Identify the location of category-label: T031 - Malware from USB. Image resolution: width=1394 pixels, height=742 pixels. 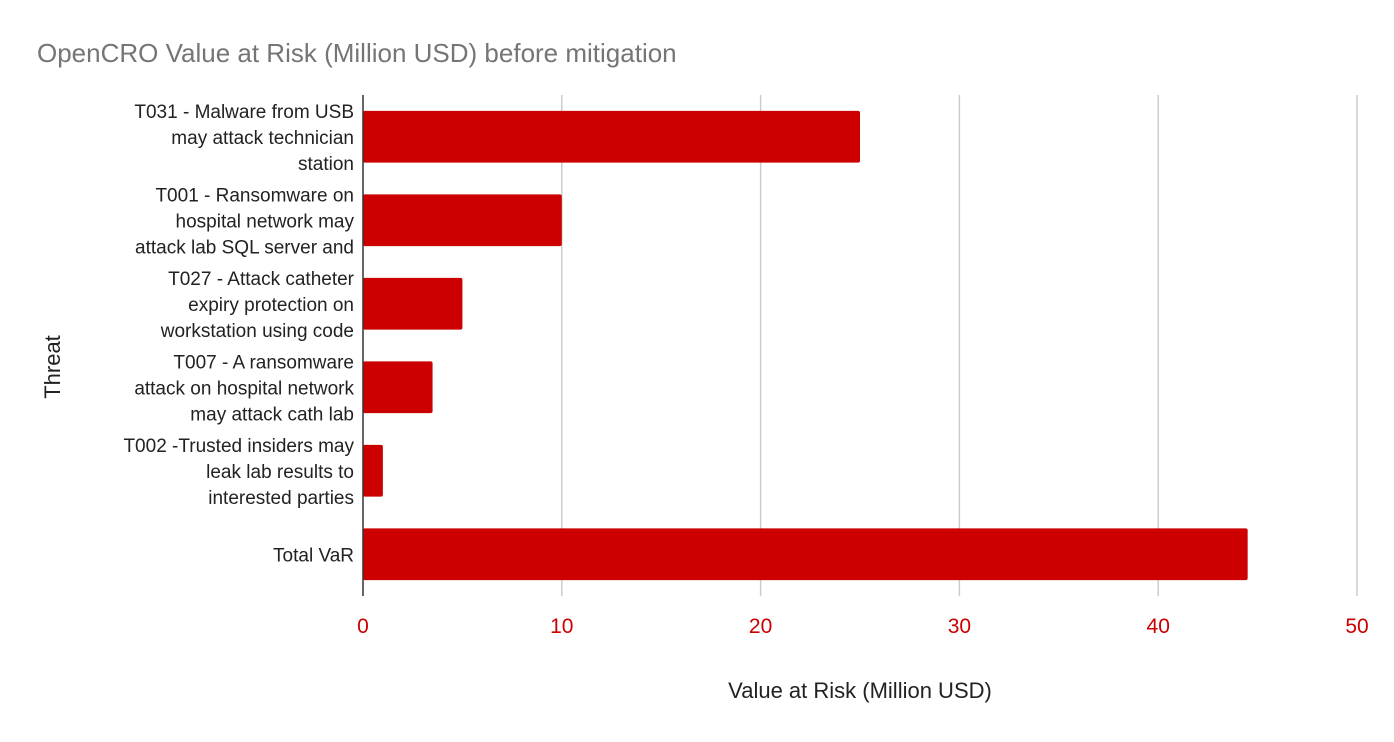
(244, 112).